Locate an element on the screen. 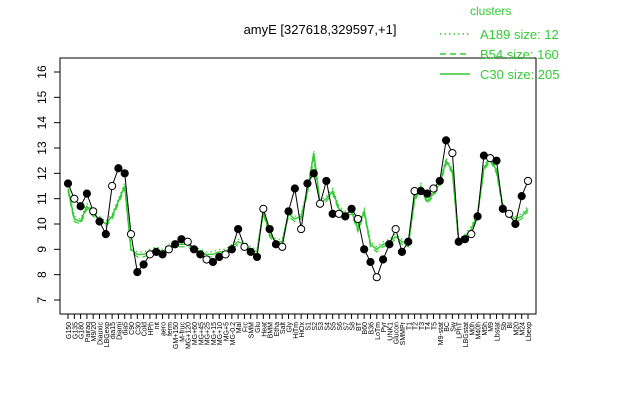 The image size is (640, 400). y-tick-label: 12 is located at coordinates (42, 173).